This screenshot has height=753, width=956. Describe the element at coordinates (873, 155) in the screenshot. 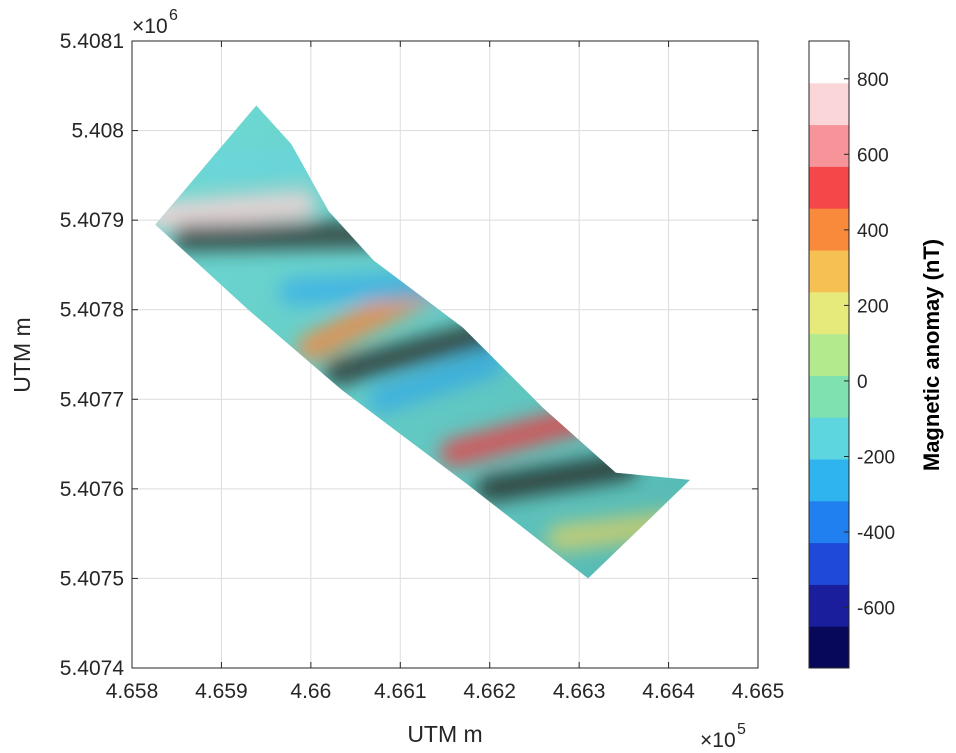

I see `colorbar-tick-label: 600` at that location.